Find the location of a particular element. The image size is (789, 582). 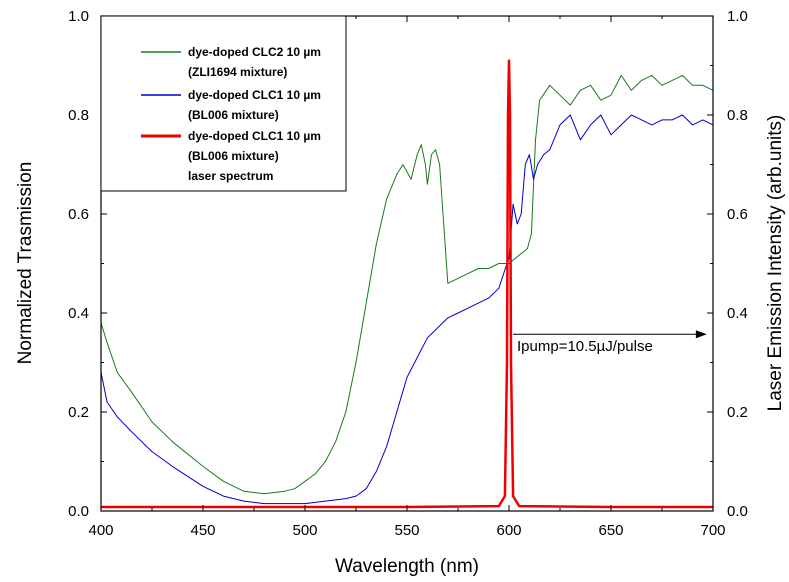

y-right-tick-label-5: 1.0 is located at coordinates (737, 16).